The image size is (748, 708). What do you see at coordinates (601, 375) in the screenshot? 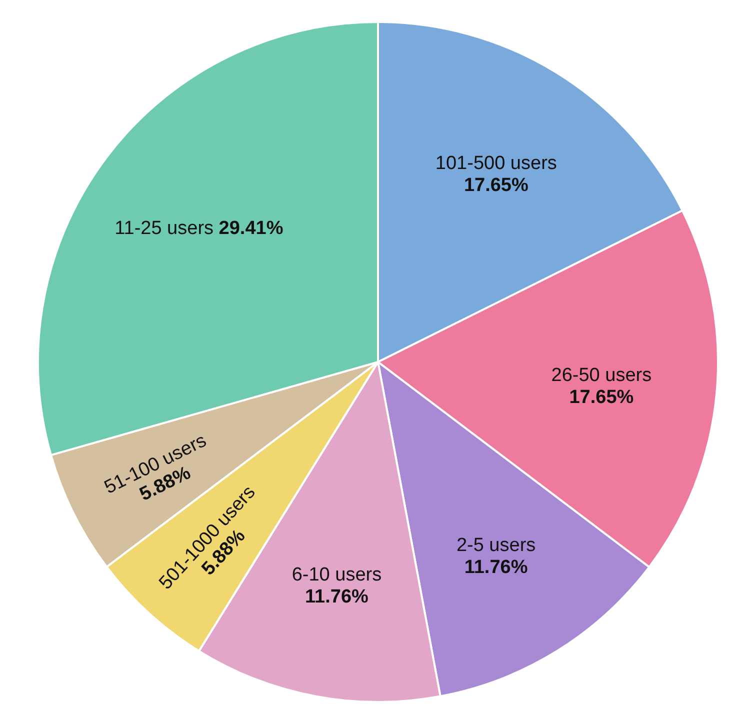
I see `slice-label: 26-50 users` at bounding box center [601, 375].